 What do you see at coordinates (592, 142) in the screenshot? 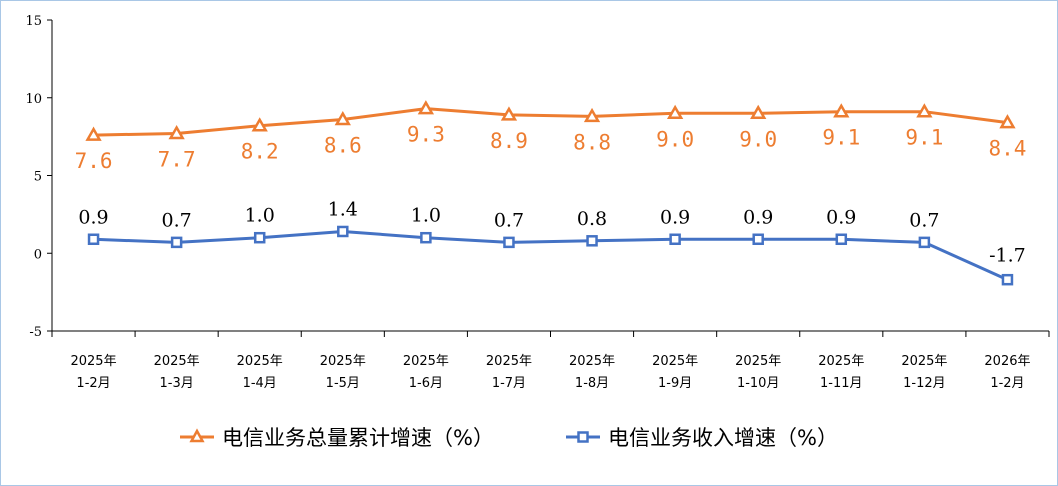
I see `data-label: 8.8` at bounding box center [592, 142].